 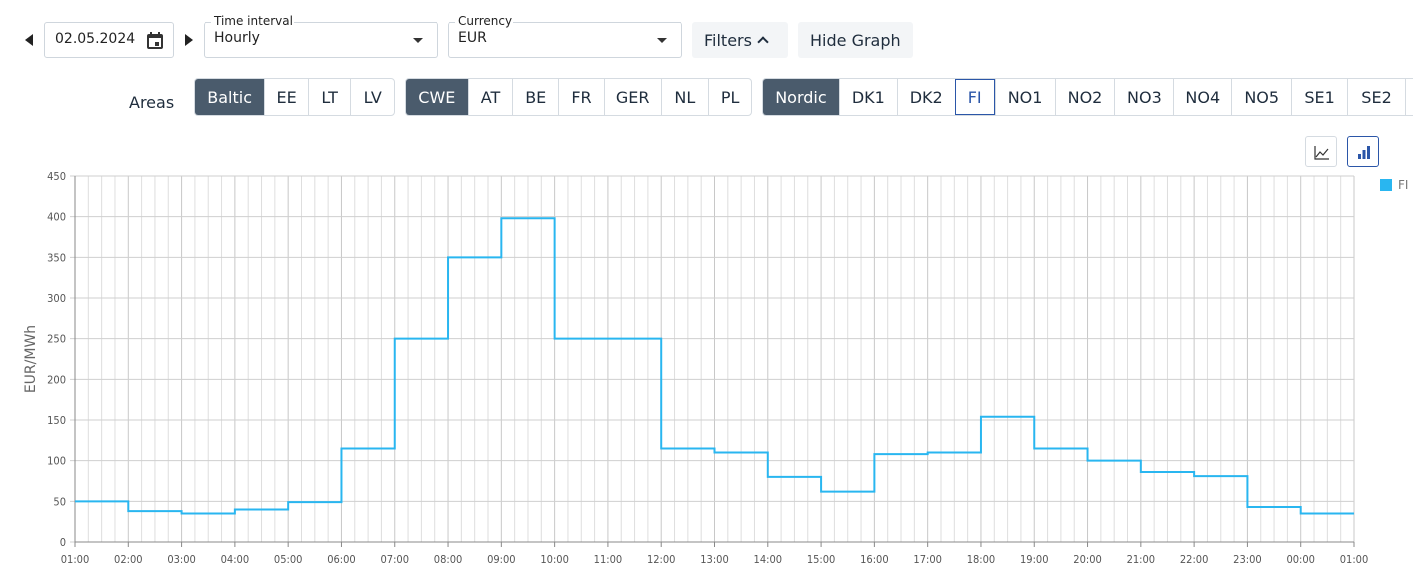 What do you see at coordinates (821, 559) in the screenshot?
I see `x-tick-label: 15:00` at bounding box center [821, 559].